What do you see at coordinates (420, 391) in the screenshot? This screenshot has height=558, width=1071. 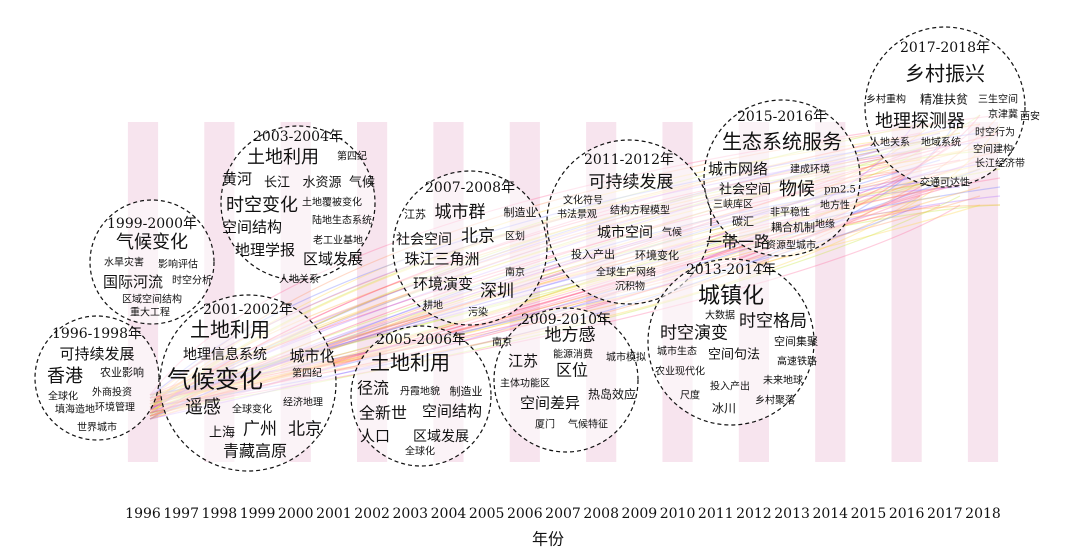 I see `keyword: 丹霞地貌` at bounding box center [420, 391].